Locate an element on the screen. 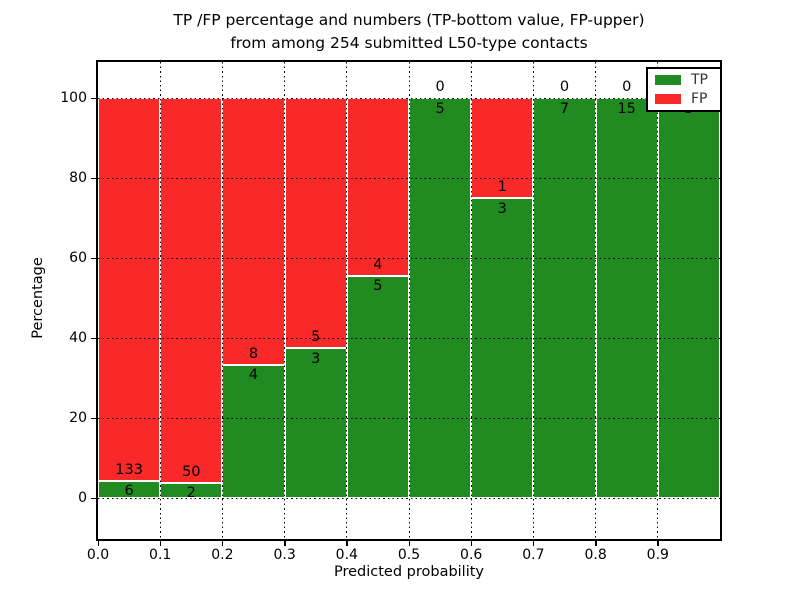 This screenshot has height=600, width=800. fp-count-label-7: 0 is located at coordinates (564, 87).